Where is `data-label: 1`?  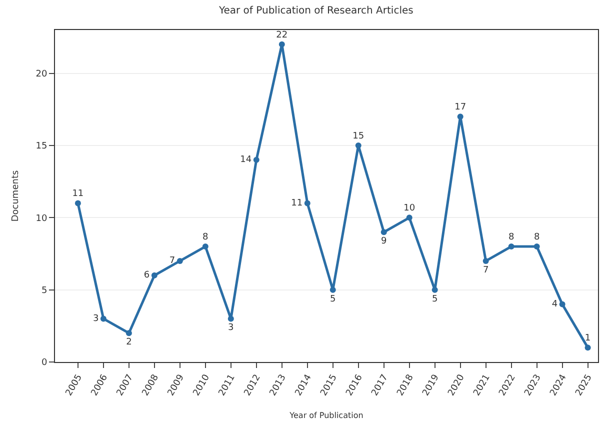 data-label: 1 is located at coordinates (587, 339).